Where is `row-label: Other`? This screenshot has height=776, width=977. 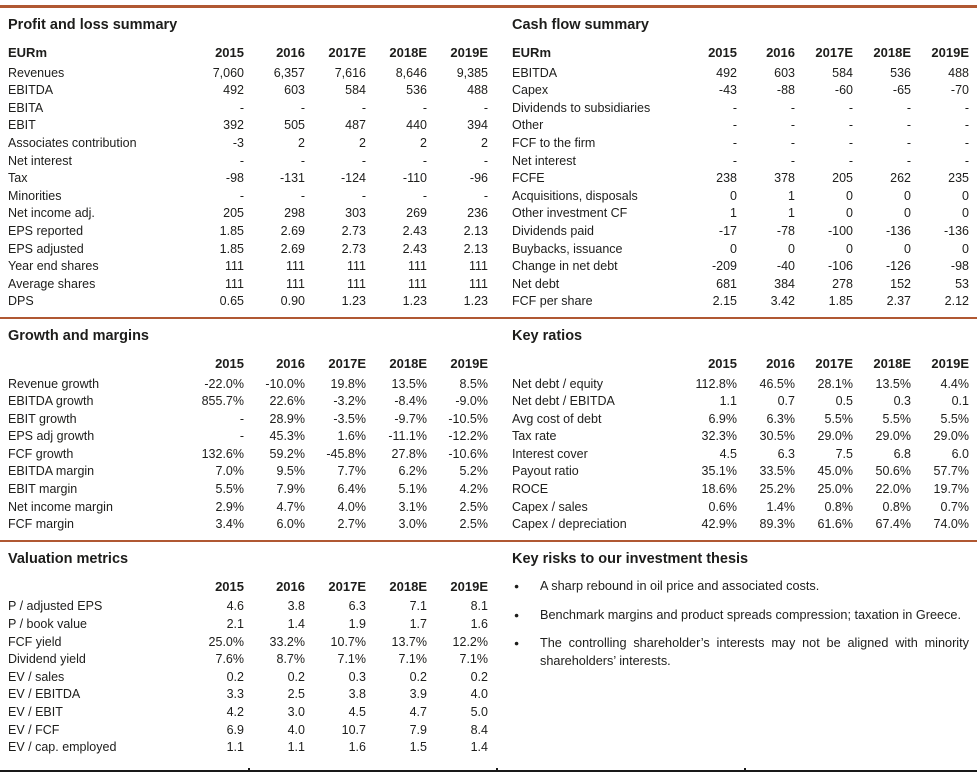
row-label: Other is located at coordinates (528, 125).